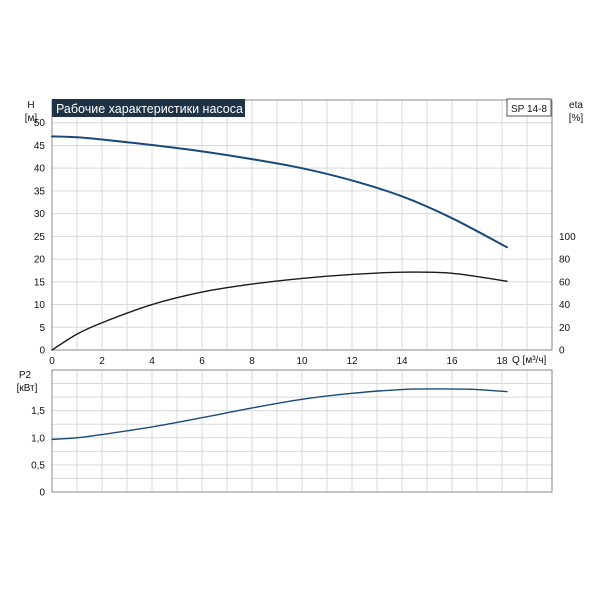  Describe the element at coordinates (278, 361) in the screenshot. I see `x-axis-tick-labels: 0 2 4 6 8 10 12 14 16 18` at that location.